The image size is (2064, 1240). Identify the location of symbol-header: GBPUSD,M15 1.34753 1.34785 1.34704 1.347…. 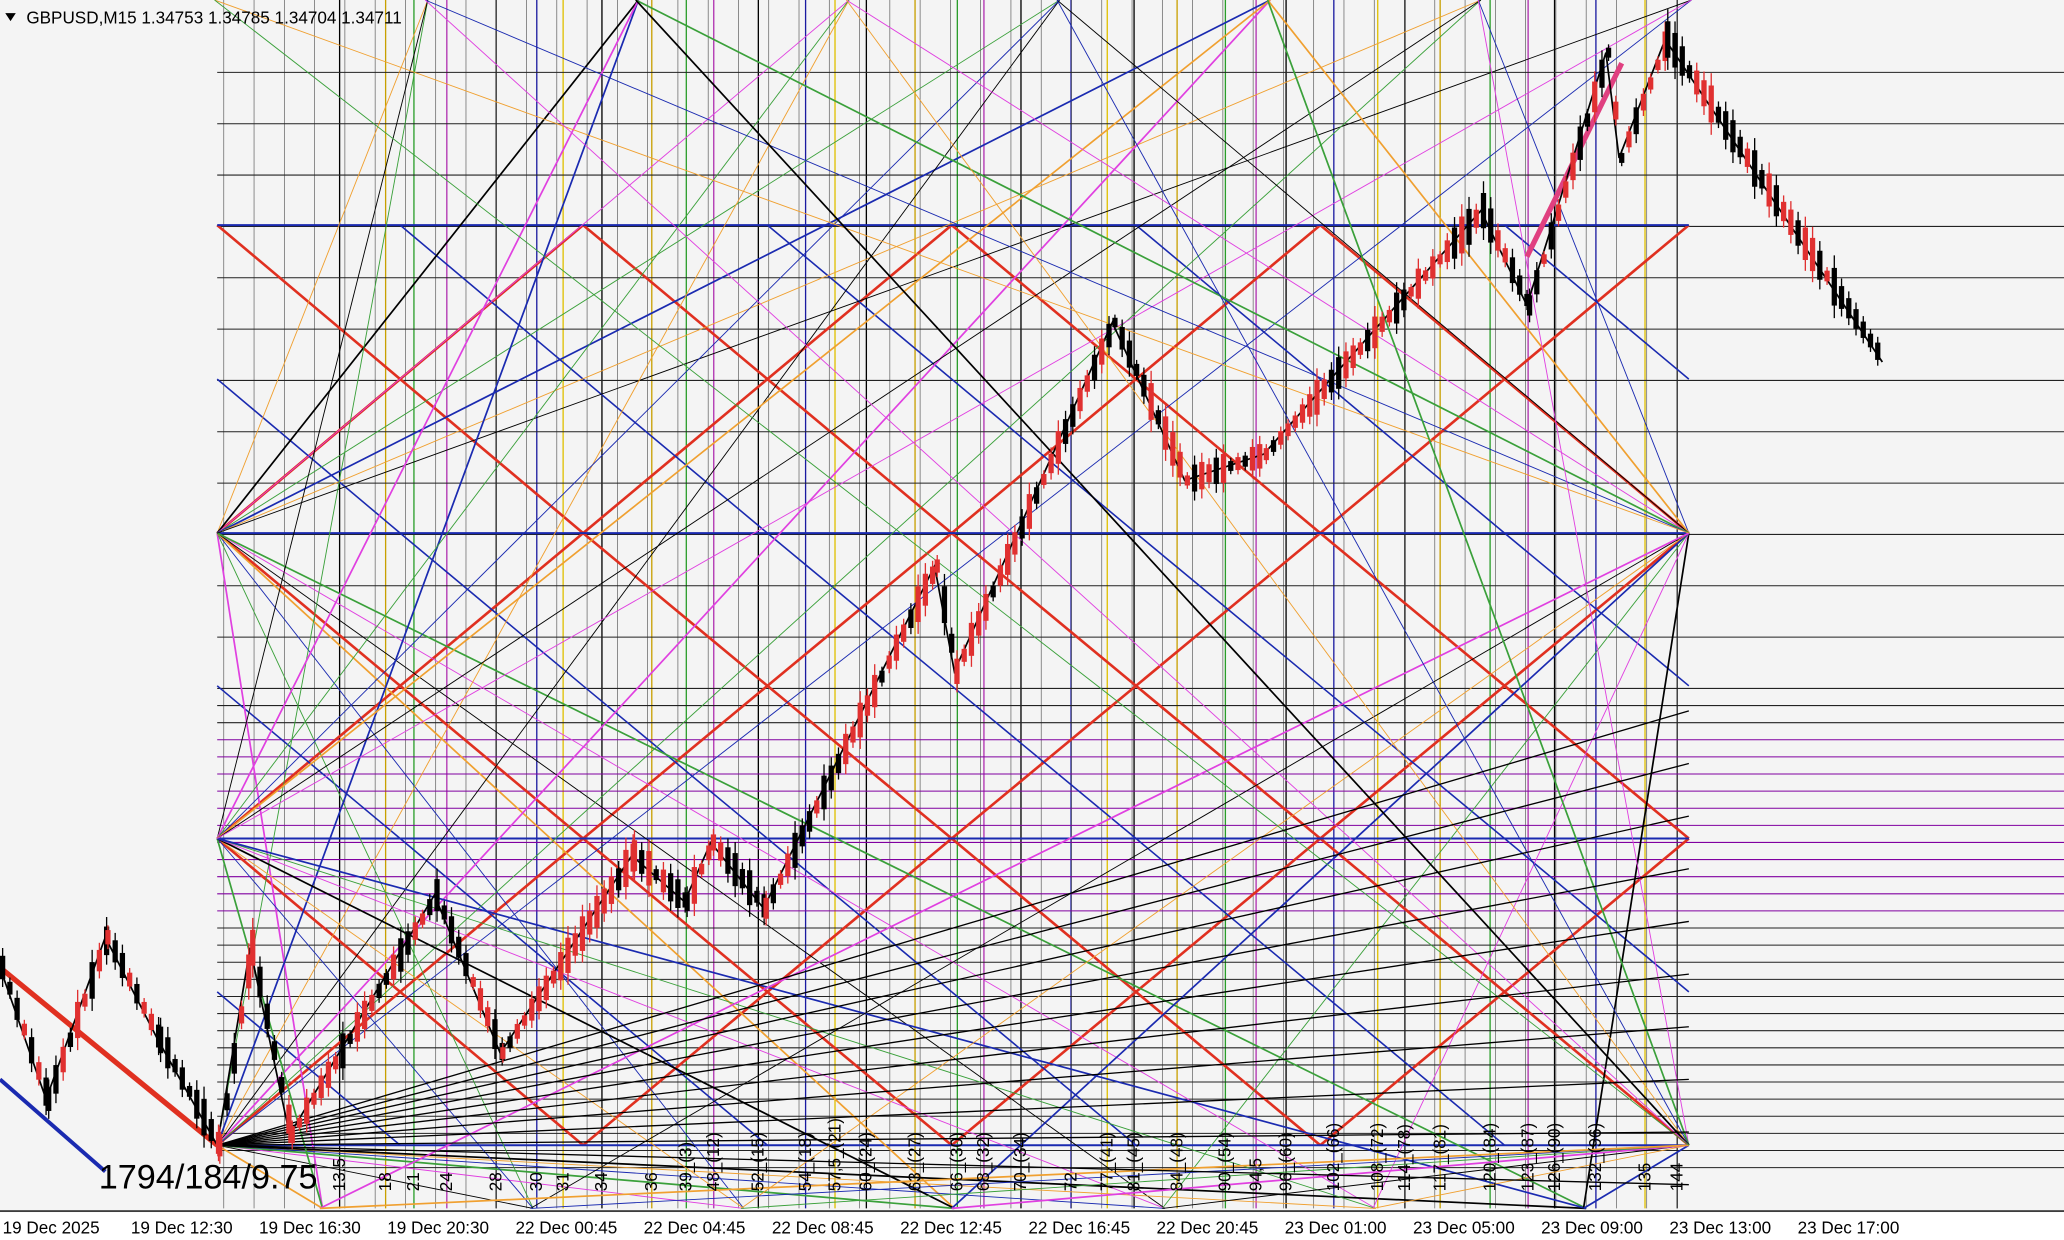
(213, 18).